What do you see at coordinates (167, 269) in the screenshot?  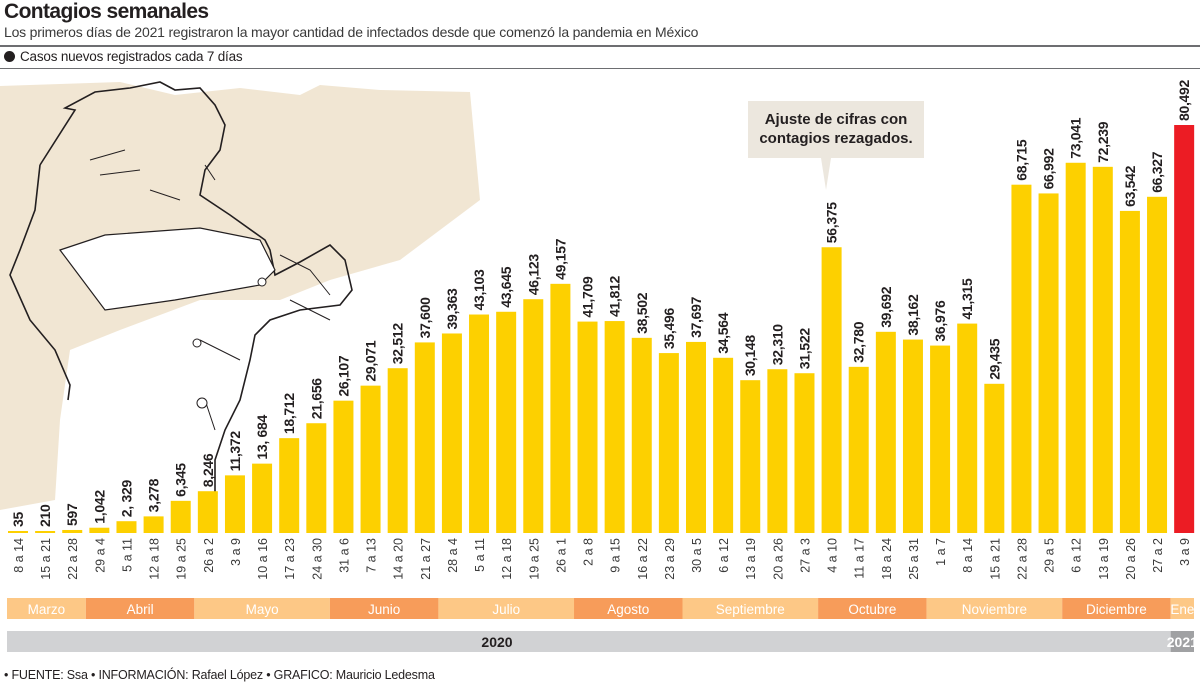 I see `illustration-arm` at bounding box center [167, 269].